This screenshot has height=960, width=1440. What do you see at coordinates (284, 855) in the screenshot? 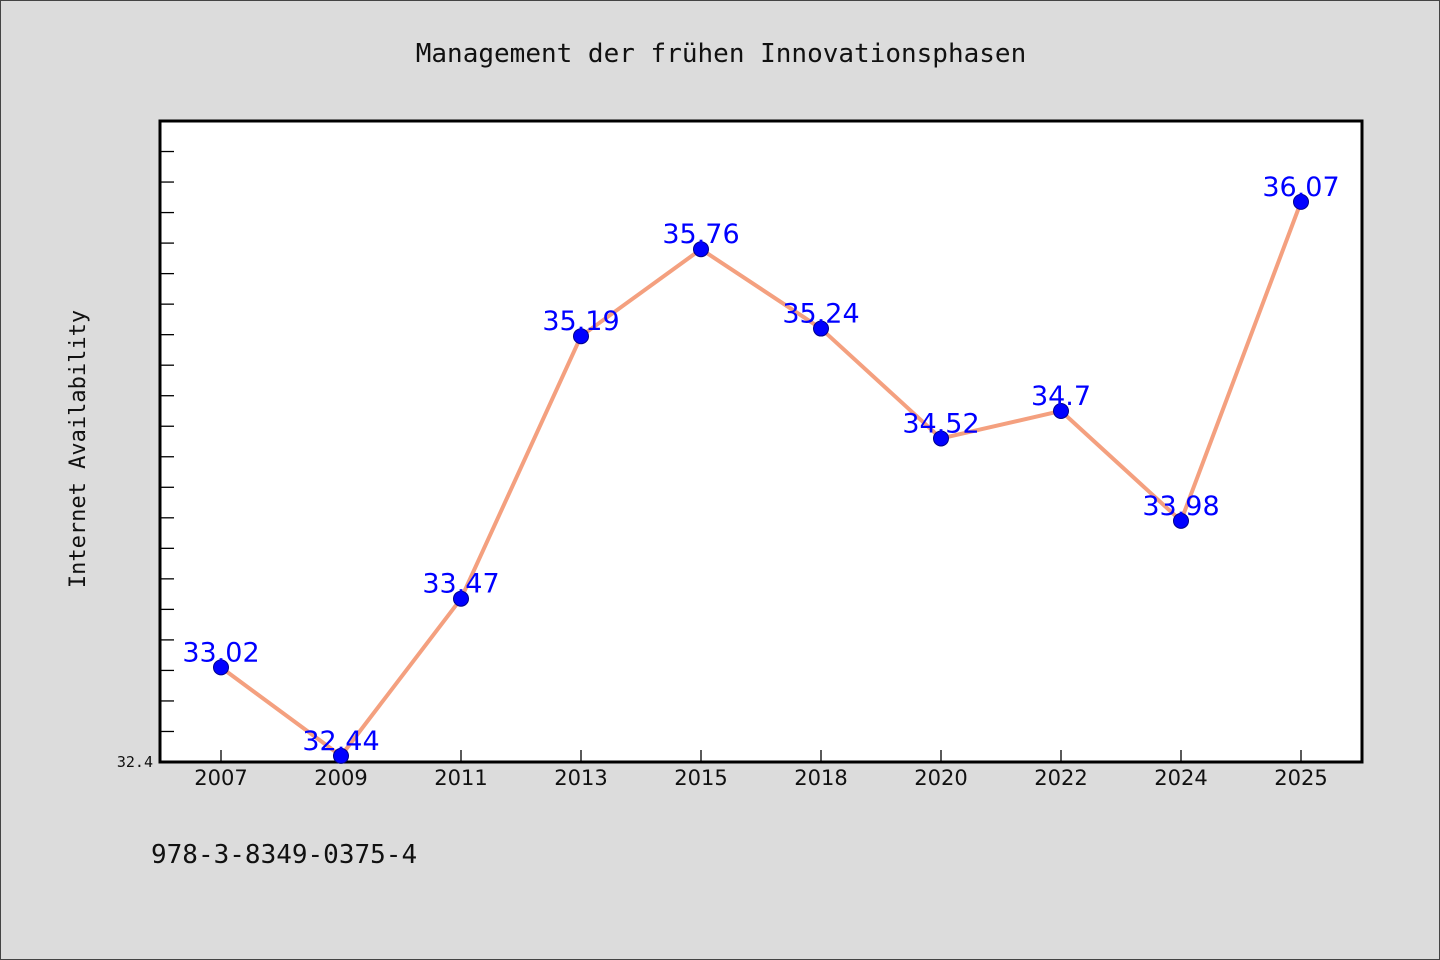
I see `isbn-text: 978-3-8349-0375-4` at bounding box center [284, 855].